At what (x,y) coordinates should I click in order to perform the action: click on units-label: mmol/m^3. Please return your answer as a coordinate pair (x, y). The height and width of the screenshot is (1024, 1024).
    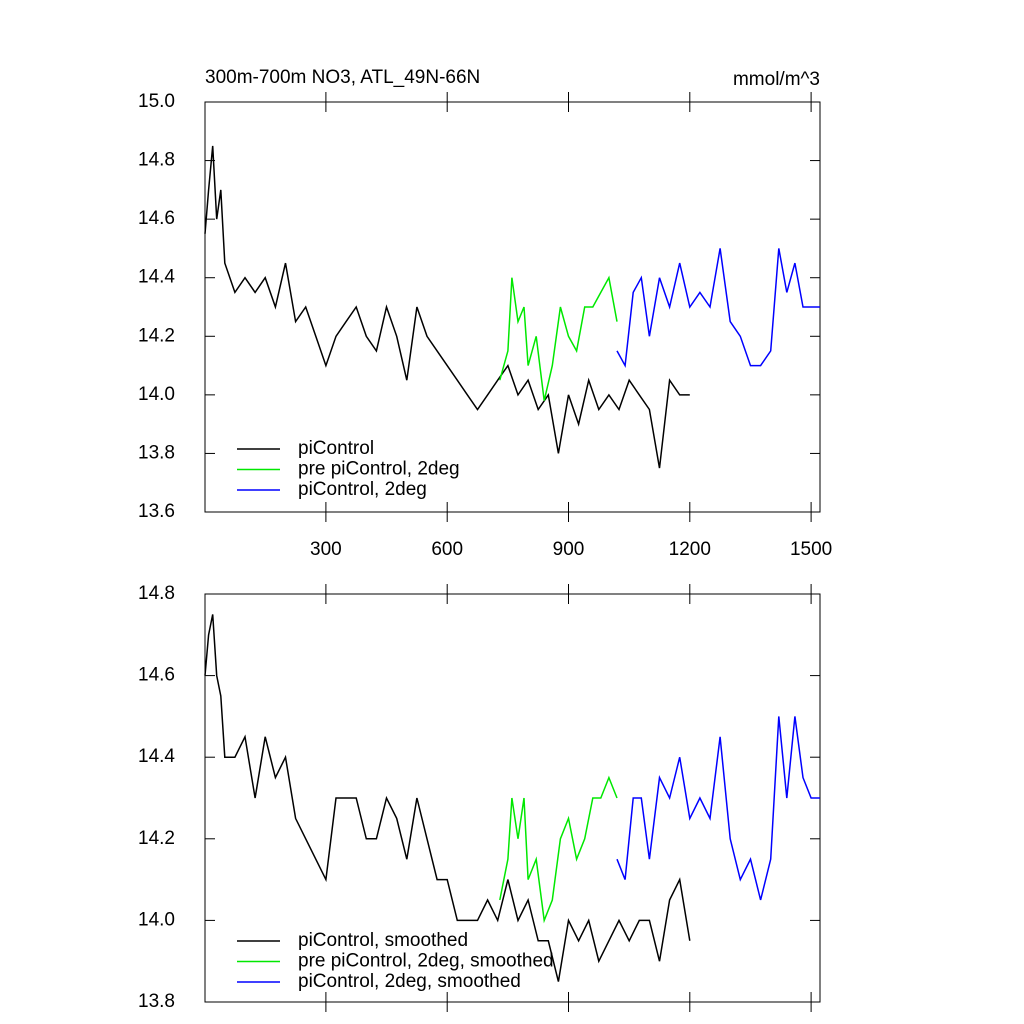
    Looking at the image, I should click on (776, 79).